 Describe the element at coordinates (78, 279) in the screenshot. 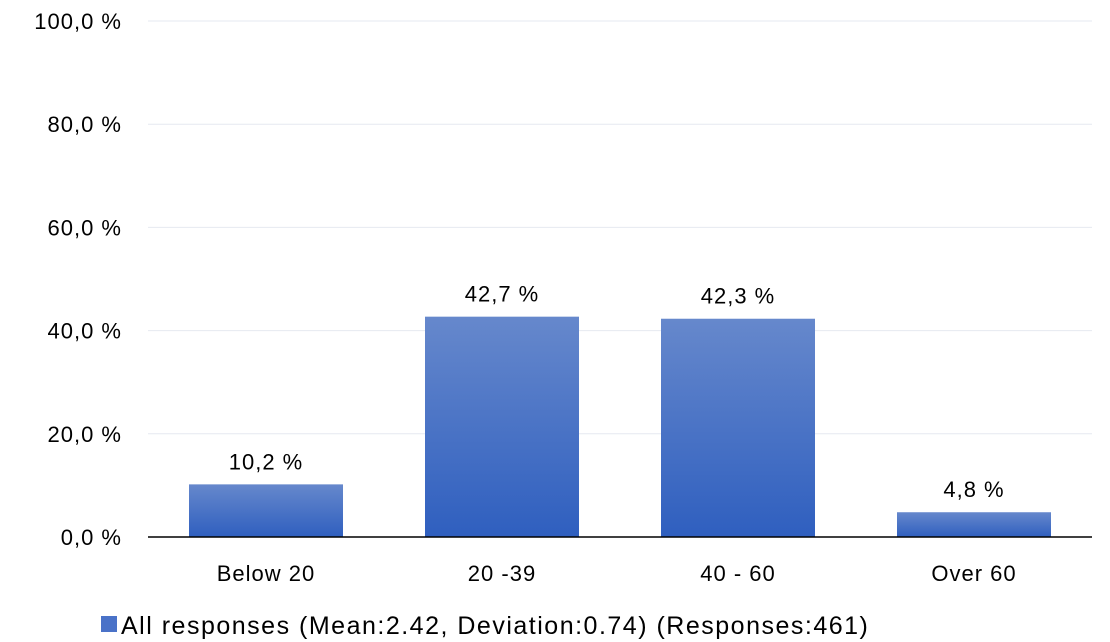

I see `y-axis-tick-labels: 0,0 % 20,0 % 40,0 % 60,0 % 80,0 % 100,0 %` at that location.